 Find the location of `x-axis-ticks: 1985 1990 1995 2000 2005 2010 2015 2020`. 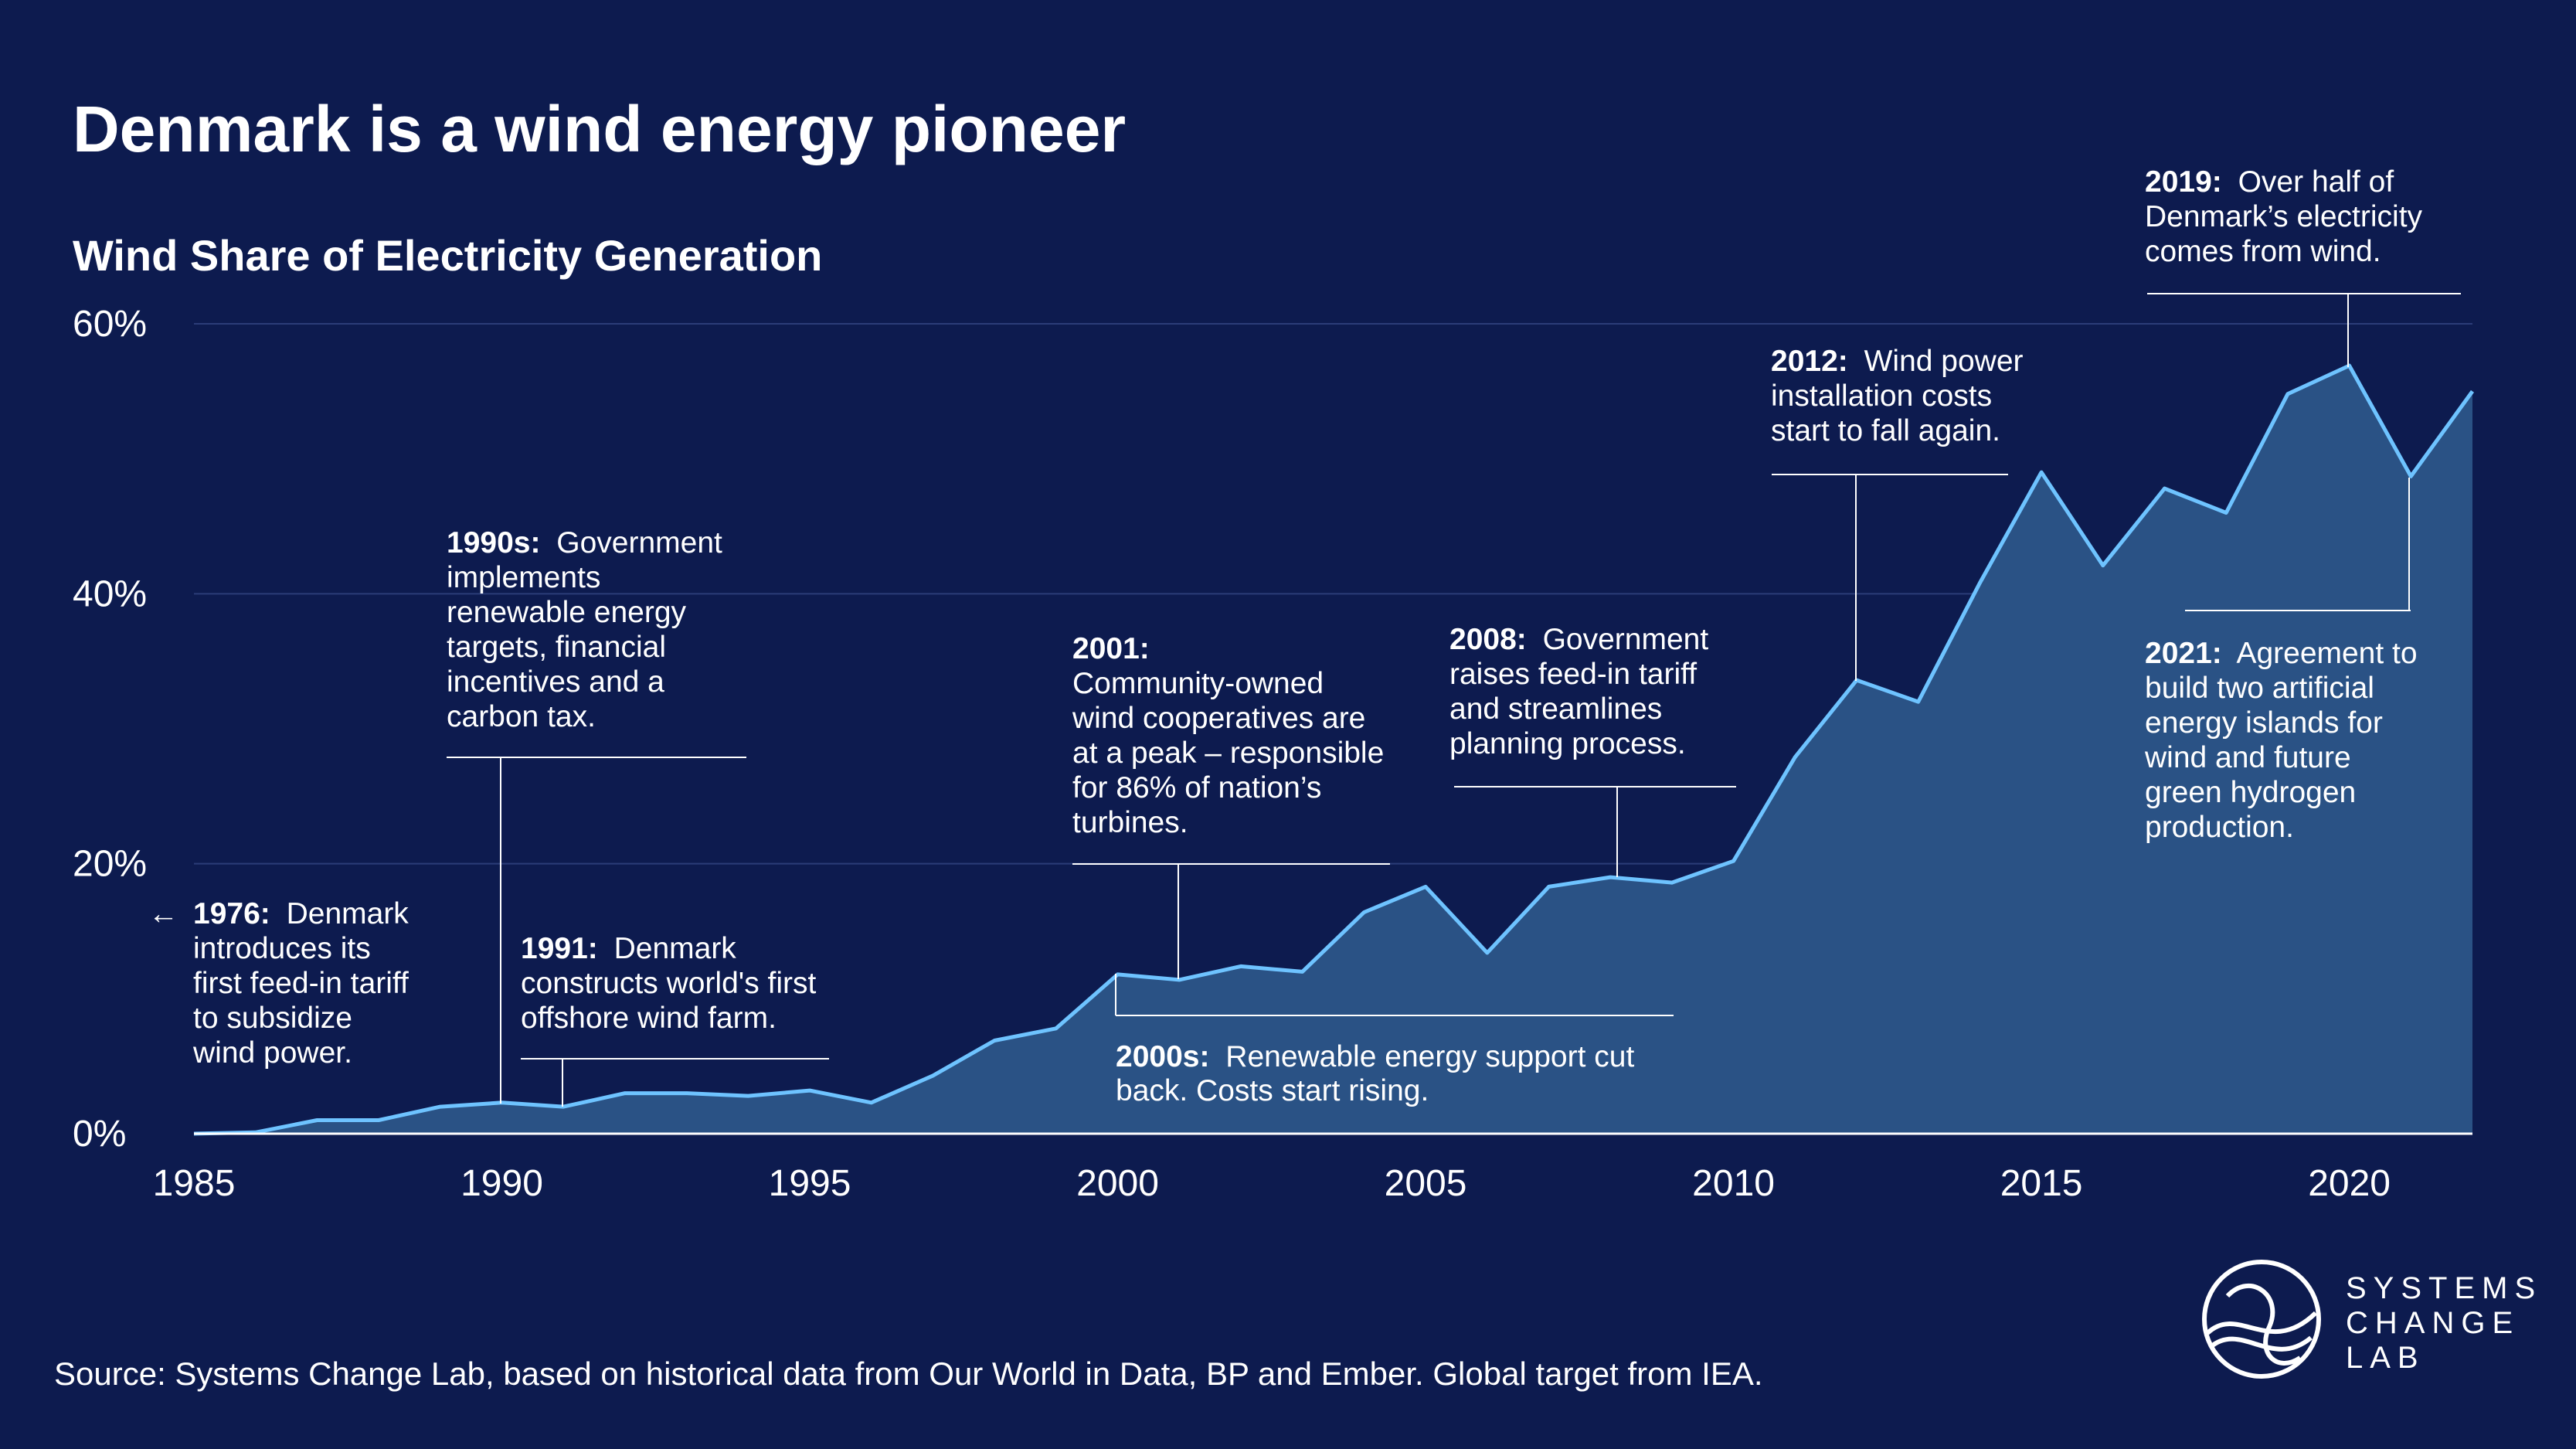

x-axis-ticks: 1985 1990 1995 2000 2005 2010 2015 2020 is located at coordinates (1272, 1184).